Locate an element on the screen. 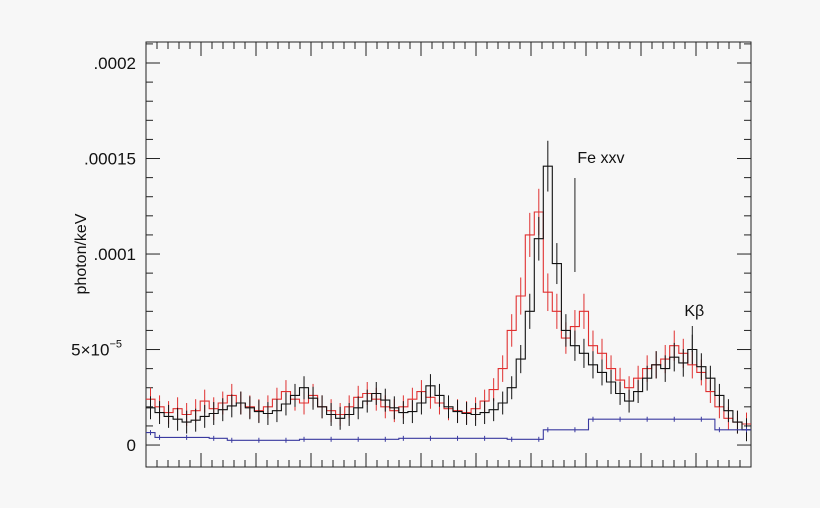 Image resolution: width=820 pixels, height=508 pixels. y-tick-label: .0001 is located at coordinates (114, 254).